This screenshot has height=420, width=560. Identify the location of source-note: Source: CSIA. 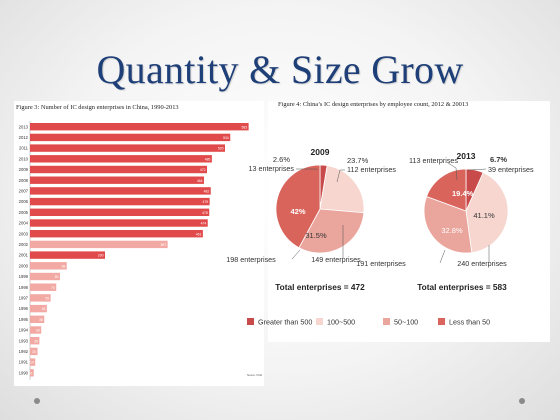
(255, 375).